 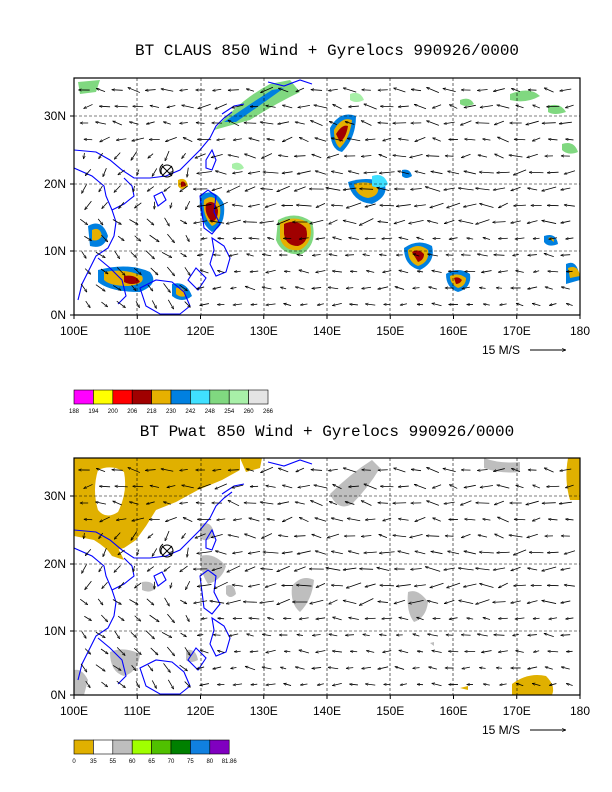 I want to click on wind-ref-label: 15 M/S, so click(x=501, y=730).